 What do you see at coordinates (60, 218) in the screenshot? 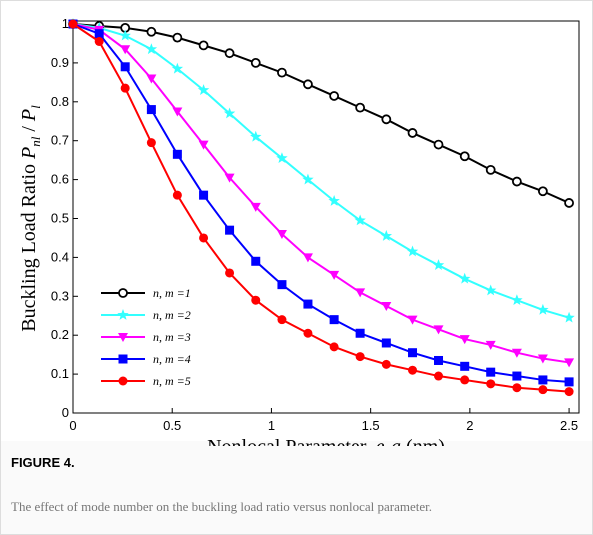
I see `y-tick-label: 0.5` at bounding box center [60, 218].